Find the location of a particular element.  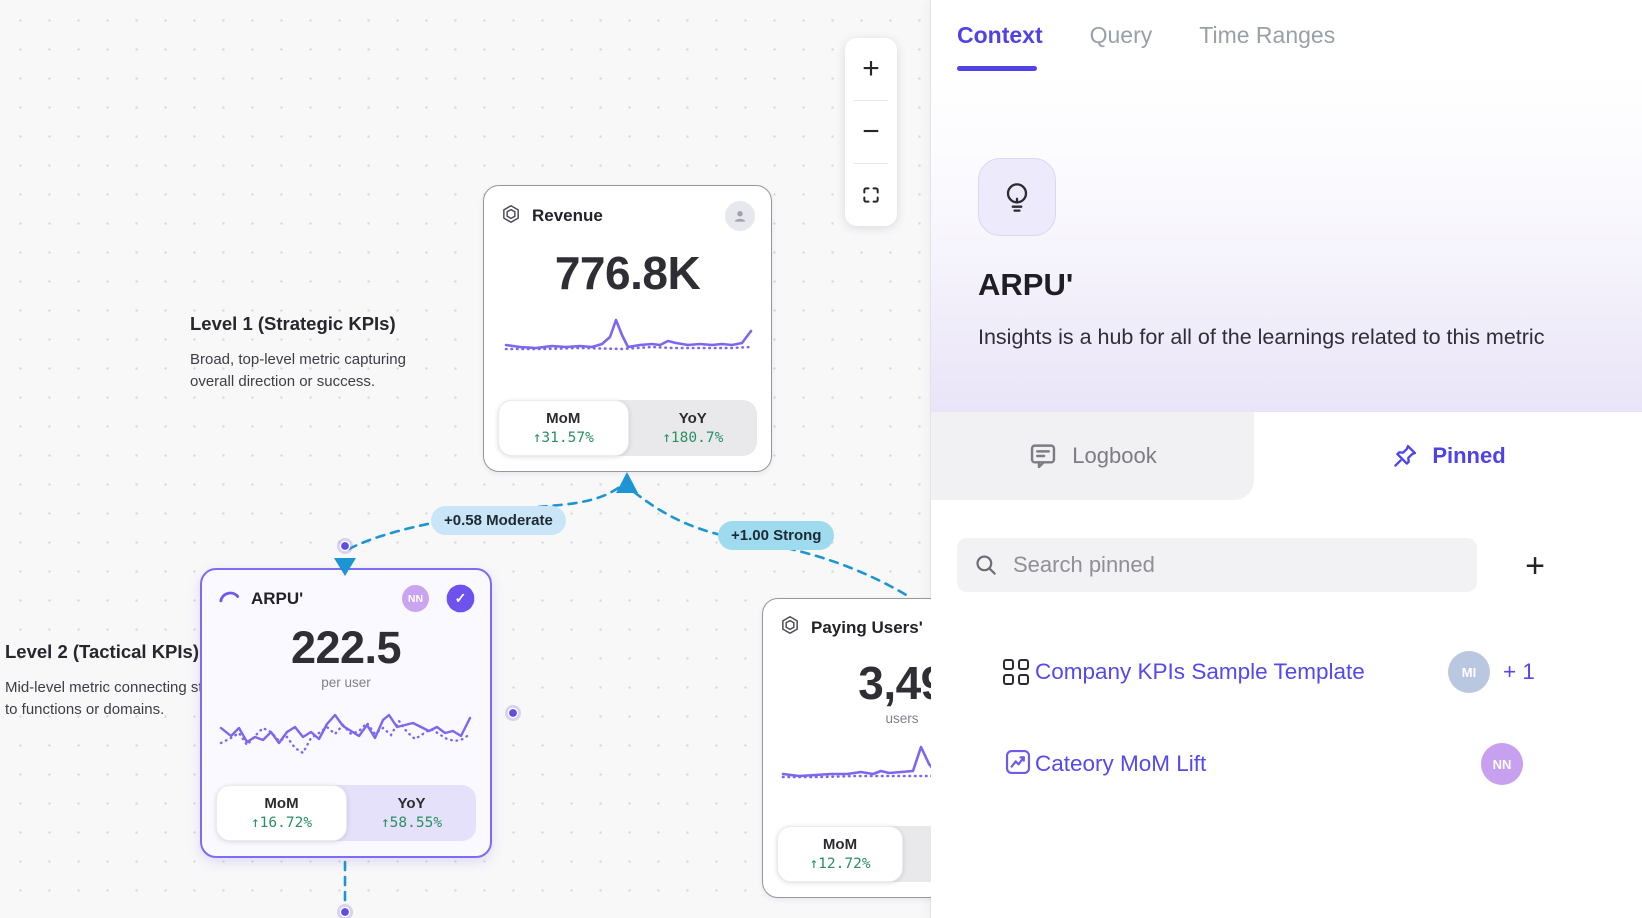

subtabs: Logbook Pinned is located at coordinates (1286, 456).